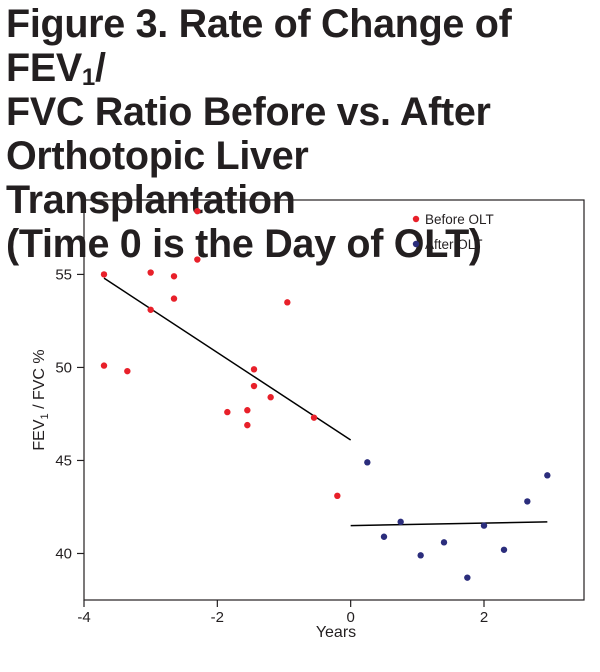 The image size is (600, 672). What do you see at coordinates (41, 399) in the screenshot?
I see `y-axis-label: FEV1 / FVC %` at bounding box center [41, 399].